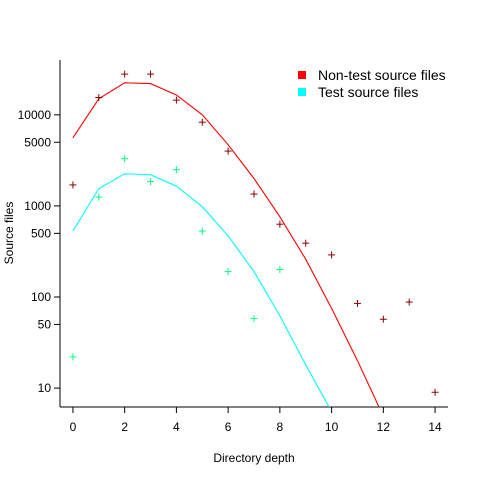 This screenshot has height=480, width=480. Describe the element at coordinates (9, 233) in the screenshot. I see `y-axis-label: Source files` at that location.